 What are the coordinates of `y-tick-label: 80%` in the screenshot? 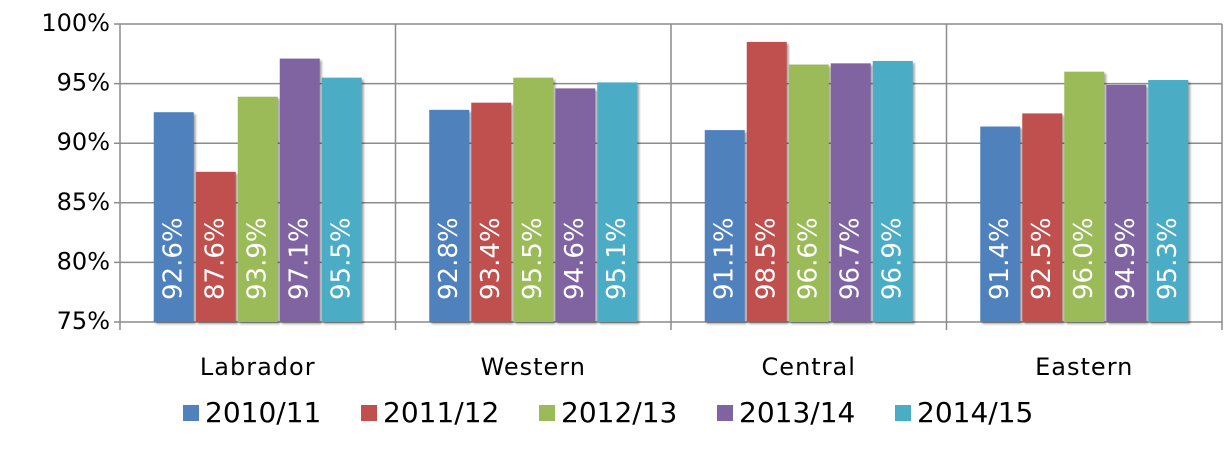 It's located at (83, 261).